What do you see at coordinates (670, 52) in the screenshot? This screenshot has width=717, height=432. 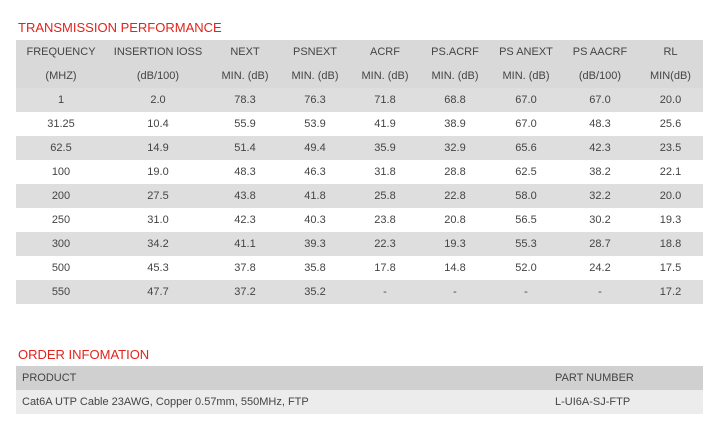 I see `column-header: RL` at bounding box center [670, 52].